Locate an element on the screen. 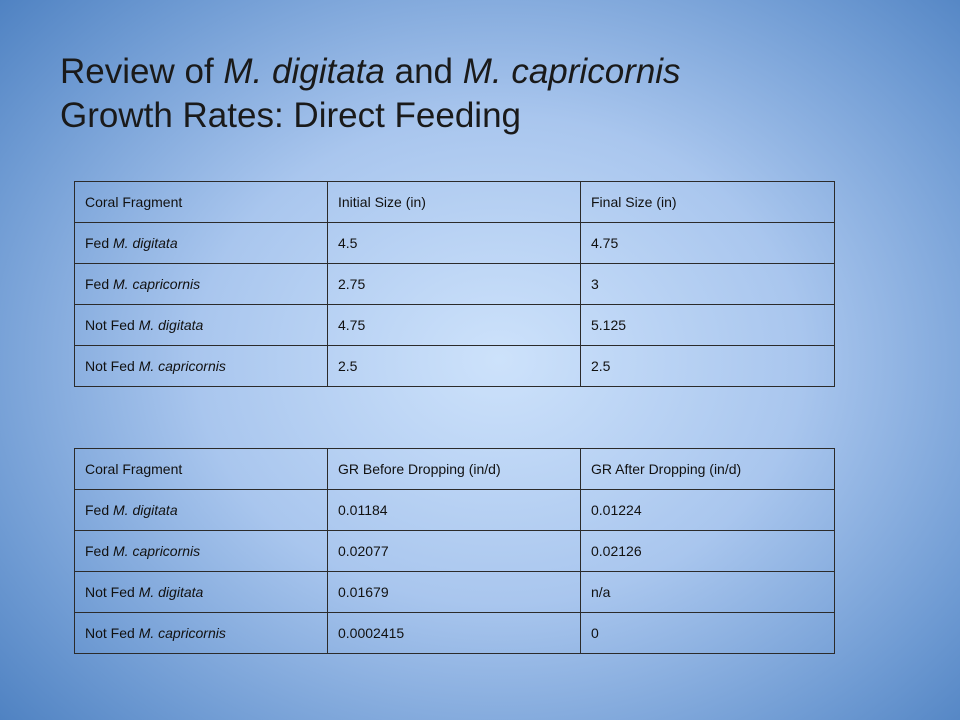 The width and height of the screenshot is (960, 720). final-size-cell: 3 is located at coordinates (707, 284).